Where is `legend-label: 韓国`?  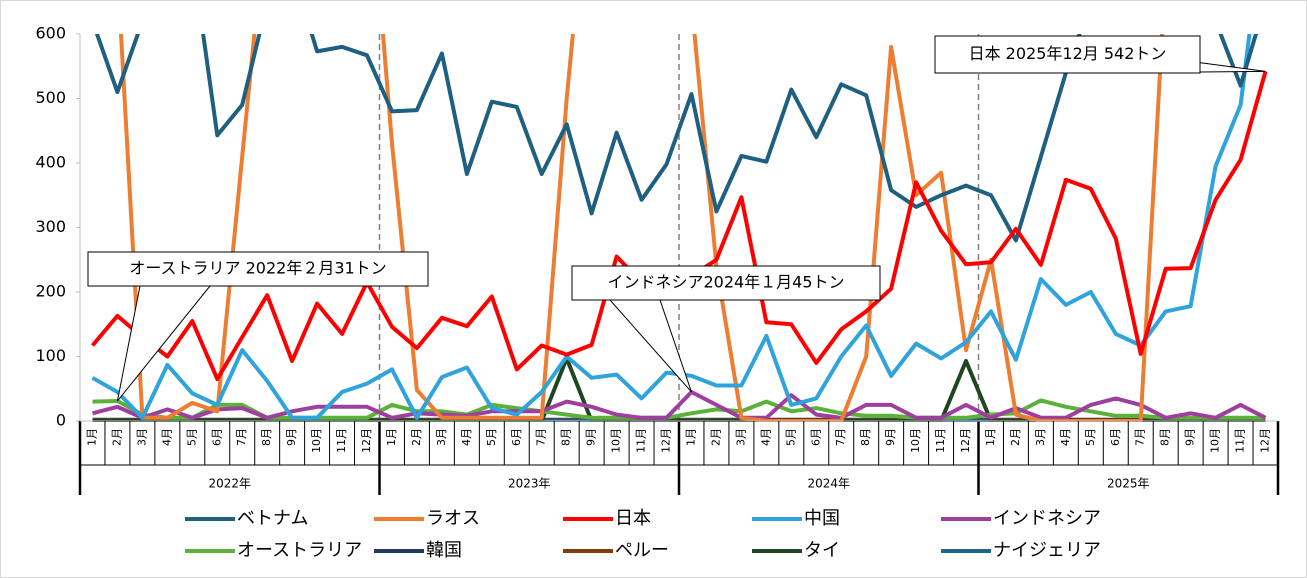 legend-label: 韓国 is located at coordinates (444, 550).